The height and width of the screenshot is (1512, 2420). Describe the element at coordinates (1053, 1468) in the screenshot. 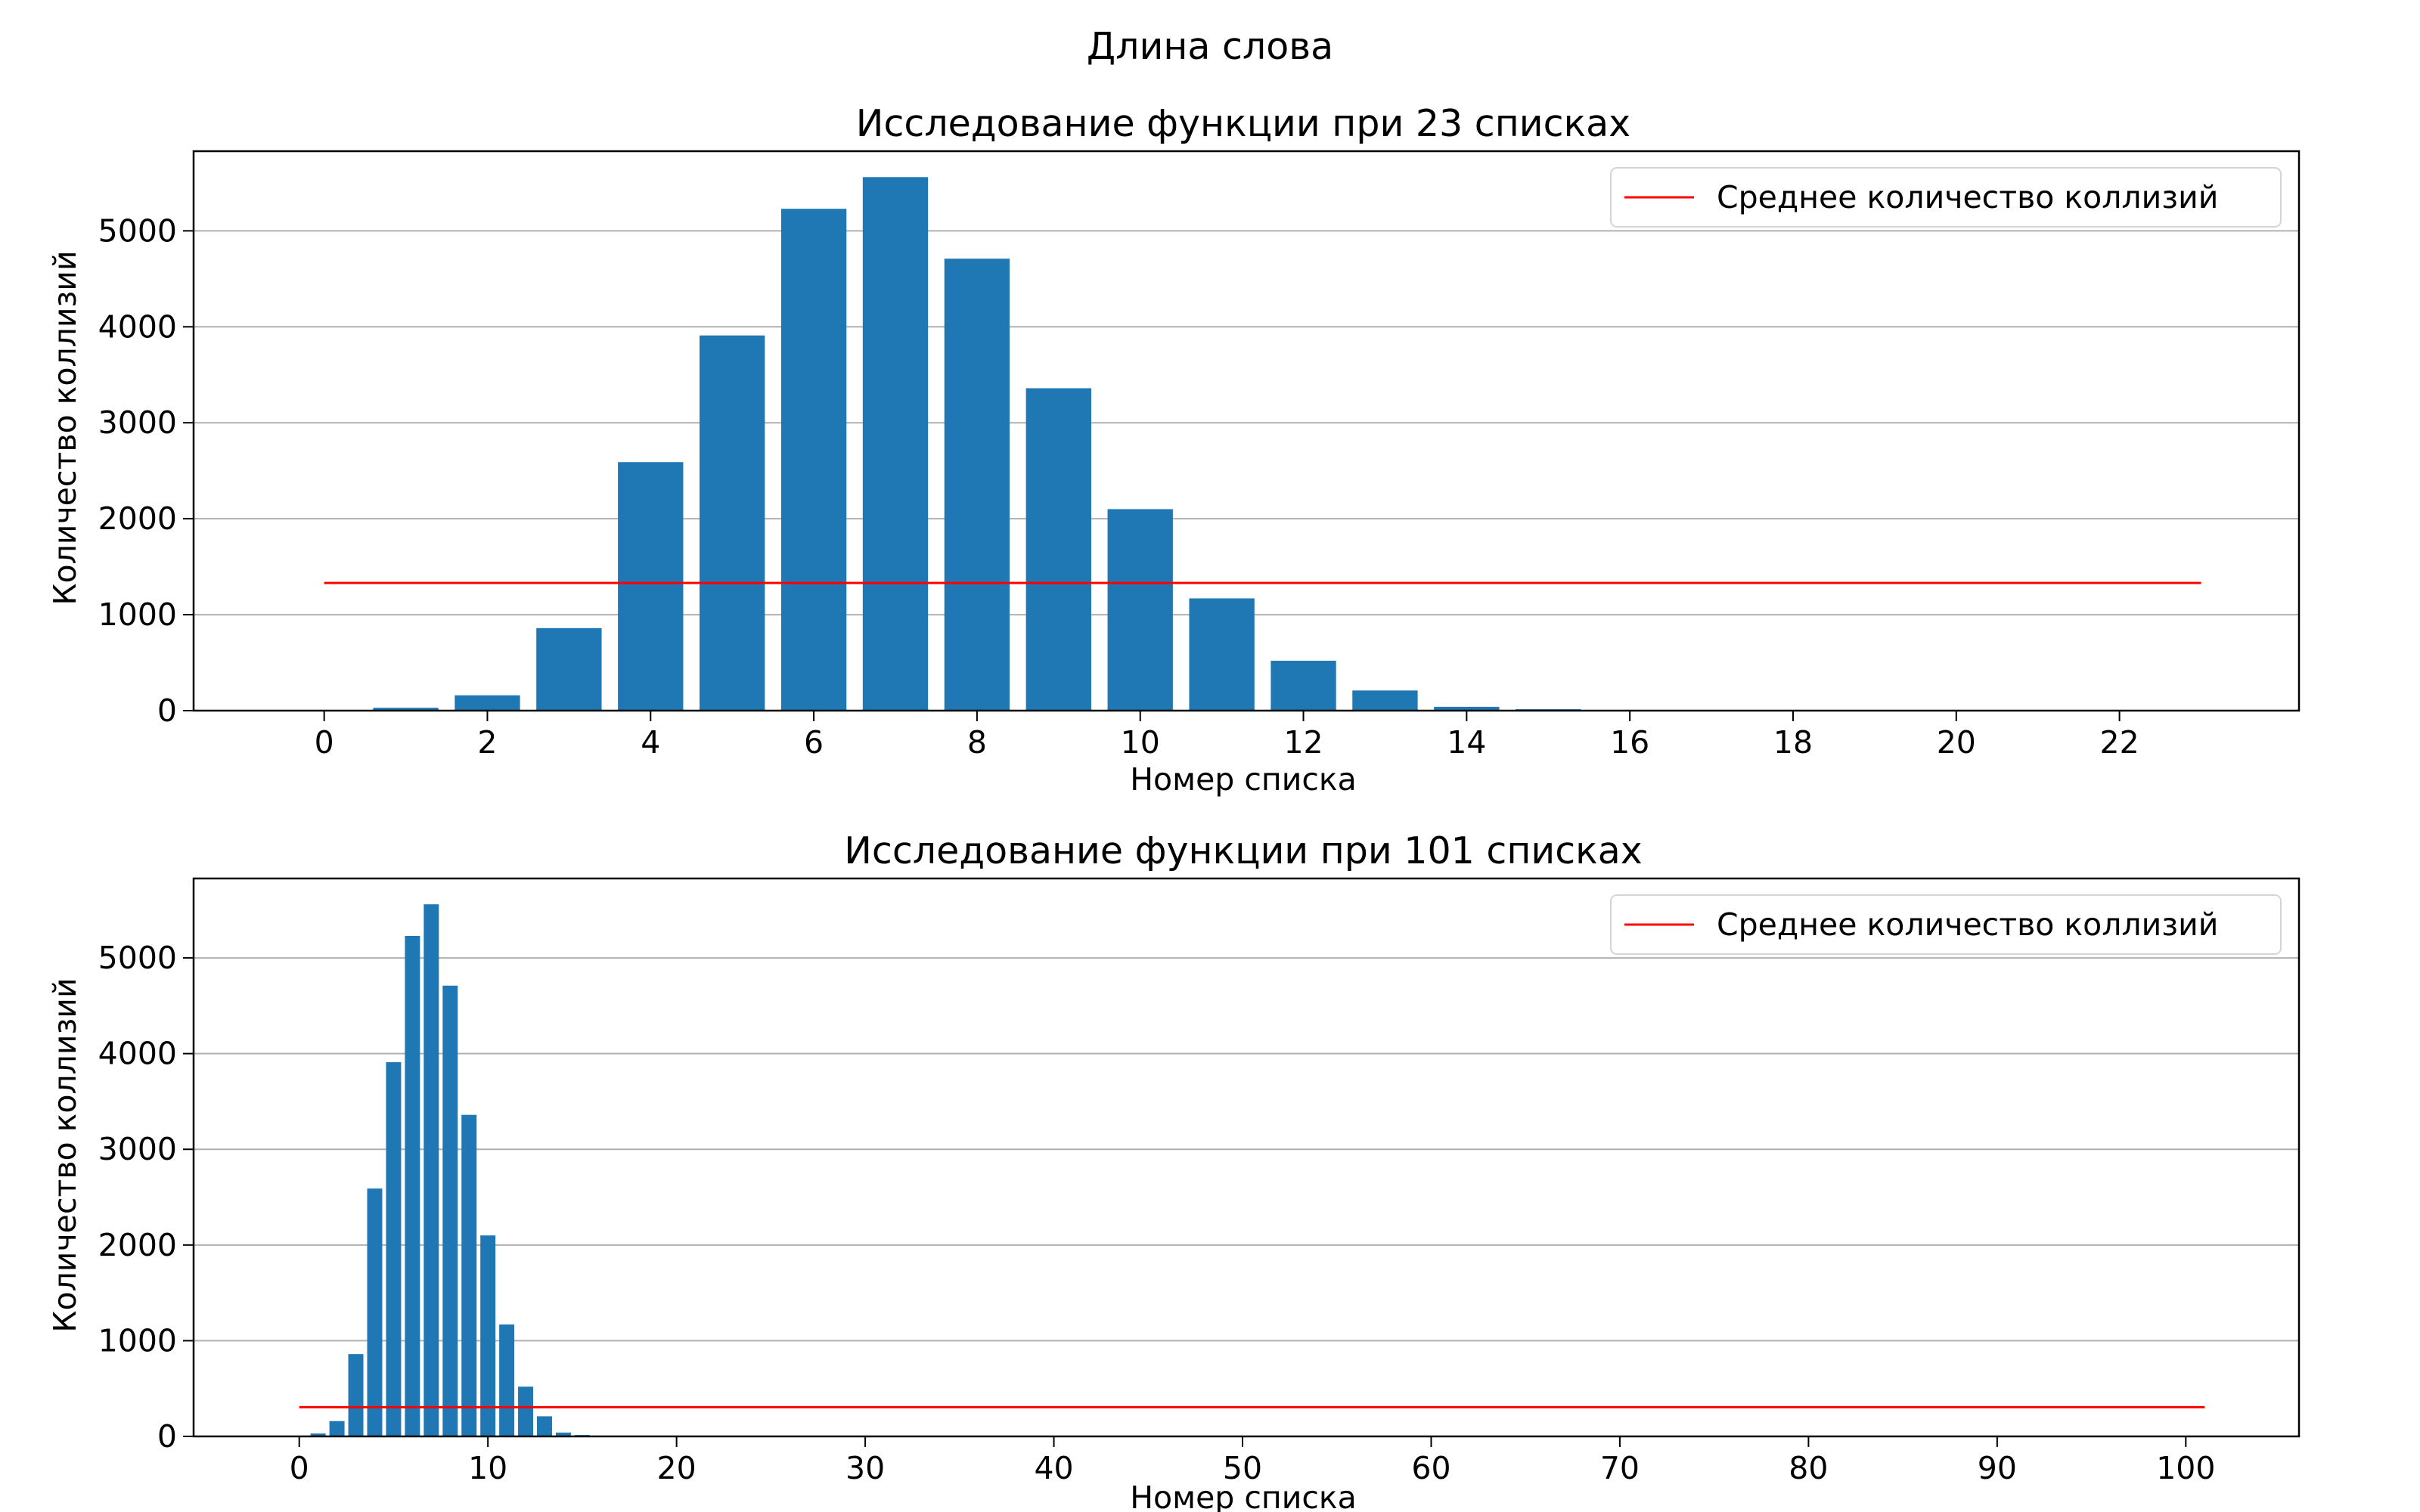

I see `x-tick-label: 40` at that location.